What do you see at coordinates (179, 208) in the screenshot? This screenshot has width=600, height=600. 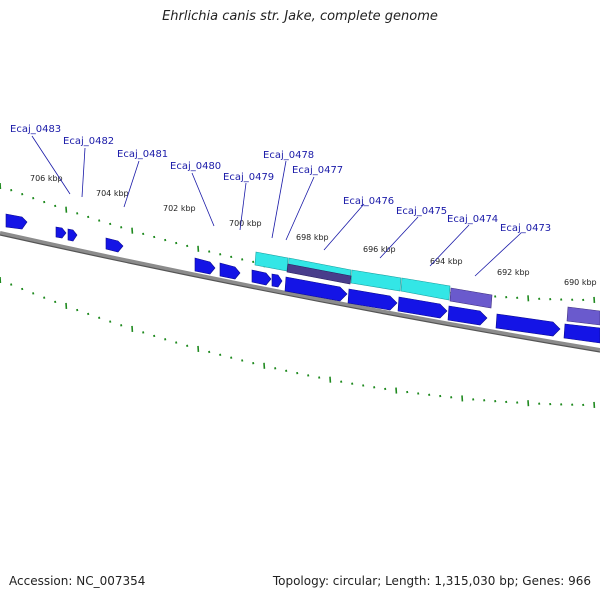 I see `ruler-label-702: 702 kbp` at bounding box center [179, 208].